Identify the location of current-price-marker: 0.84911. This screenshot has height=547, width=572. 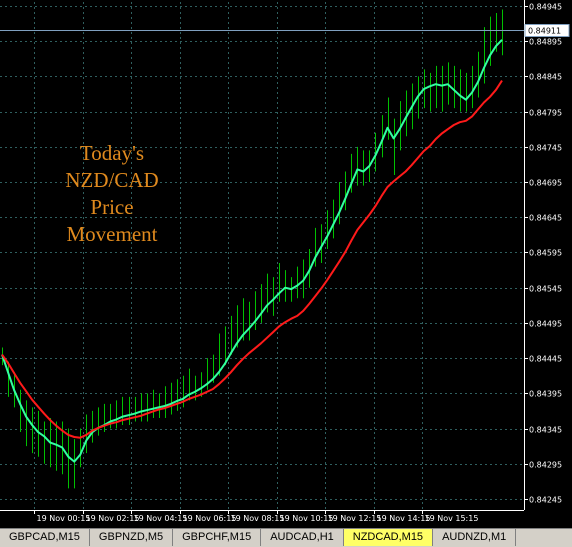
(285, 30).